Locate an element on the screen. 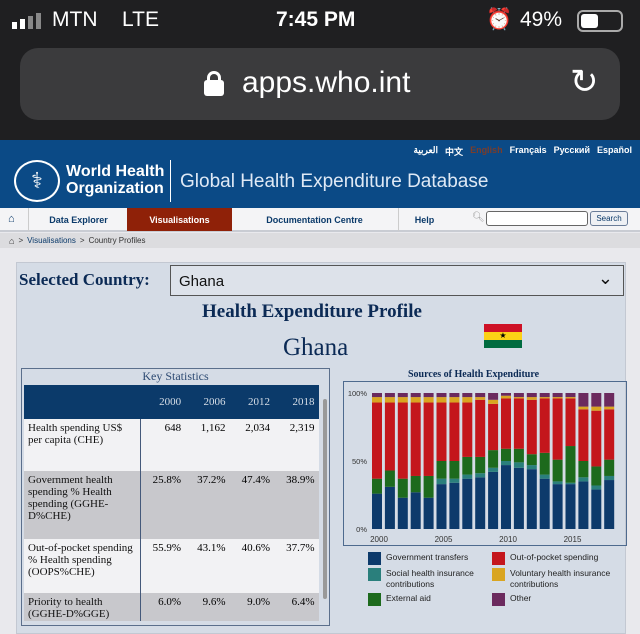 The height and width of the screenshot is (634, 640). x-tick-label: 2005 is located at coordinates (444, 539).